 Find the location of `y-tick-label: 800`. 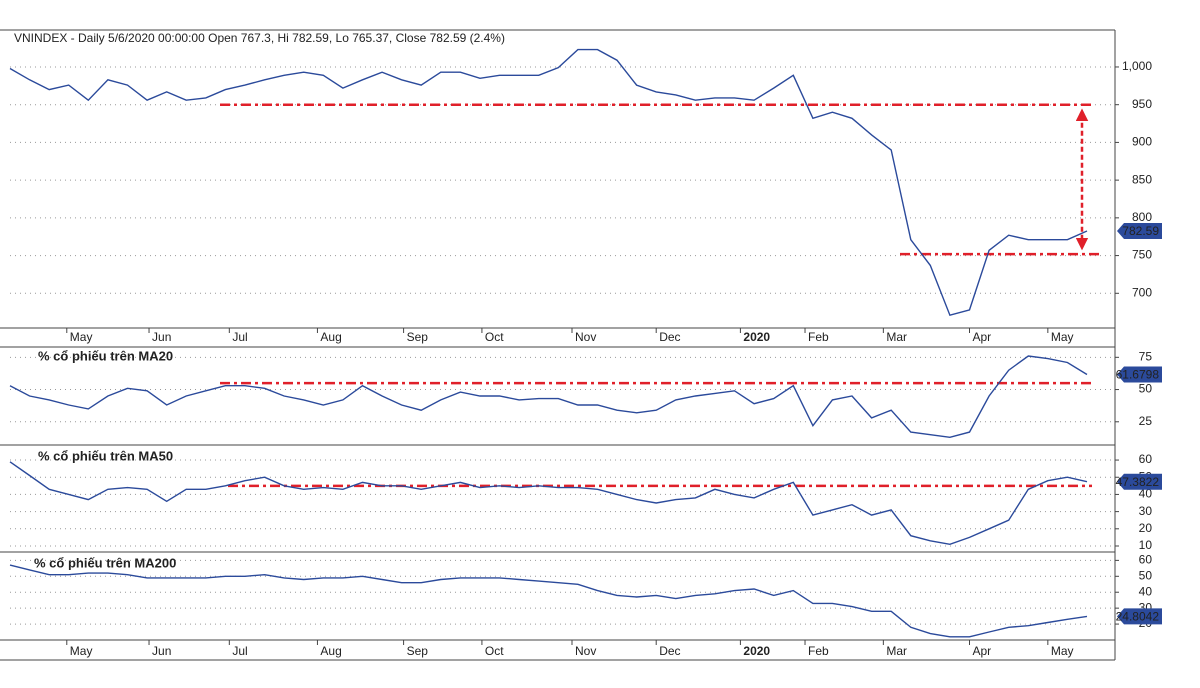

y-tick-label: 800 is located at coordinates (1142, 217).